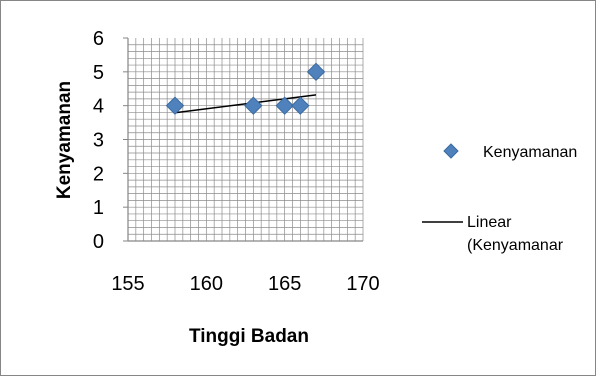 This screenshot has width=596, height=376. Describe the element at coordinates (127, 284) in the screenshot. I see `x-tick-label: 155` at that location.